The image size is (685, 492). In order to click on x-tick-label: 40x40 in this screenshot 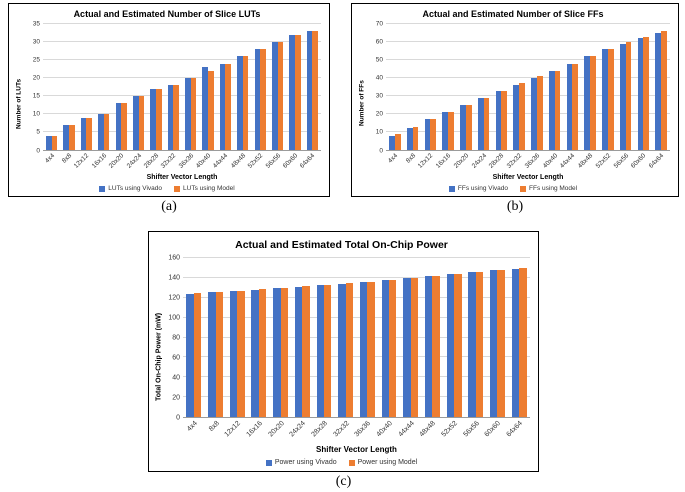, I will do `click(384, 429)`.